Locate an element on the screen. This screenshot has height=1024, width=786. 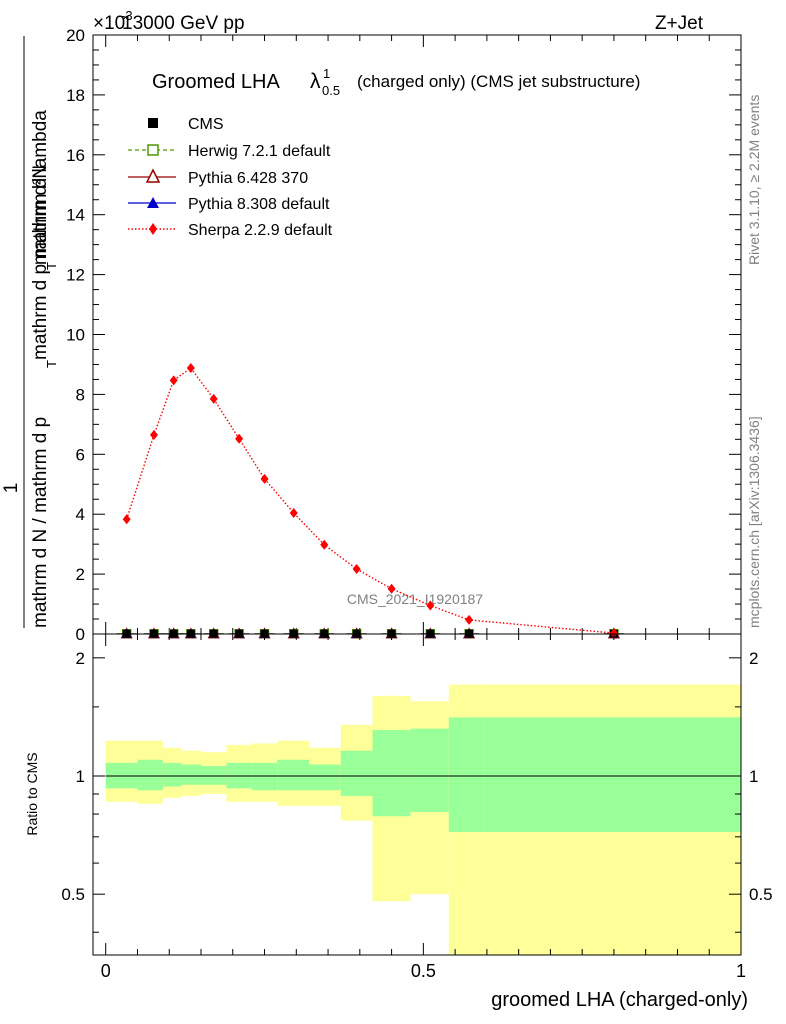
legend-label-cms: CMS is located at coordinates (206, 124).